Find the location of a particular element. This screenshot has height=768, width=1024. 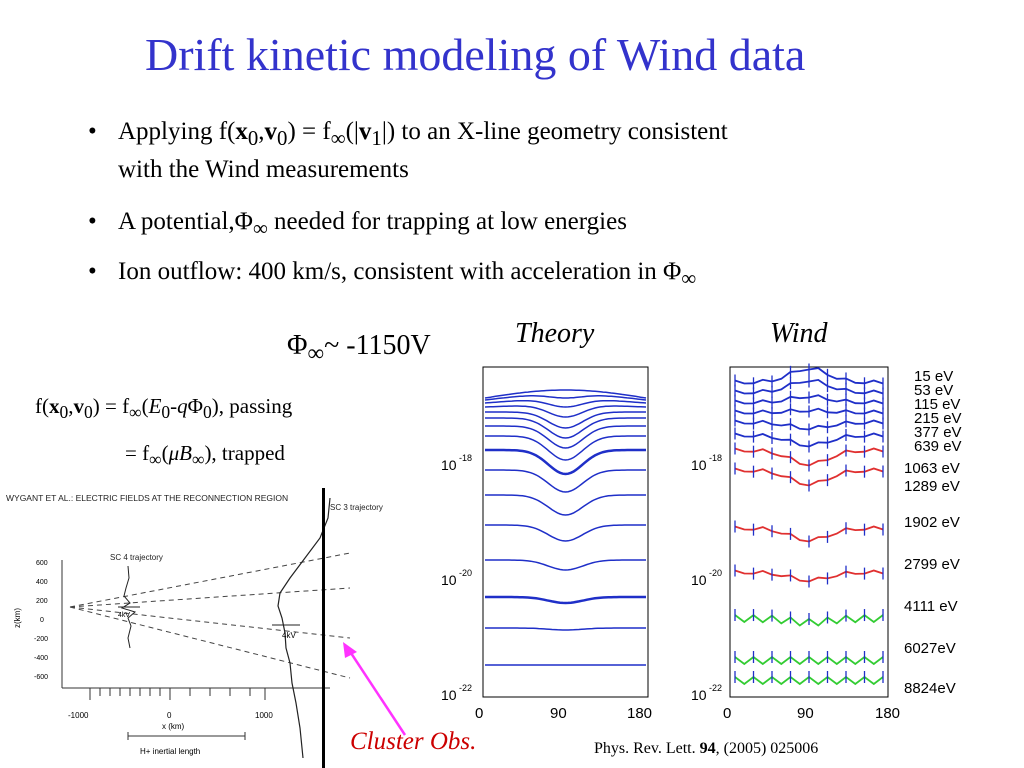

theory-plot-frame is located at coordinates (565, 532).